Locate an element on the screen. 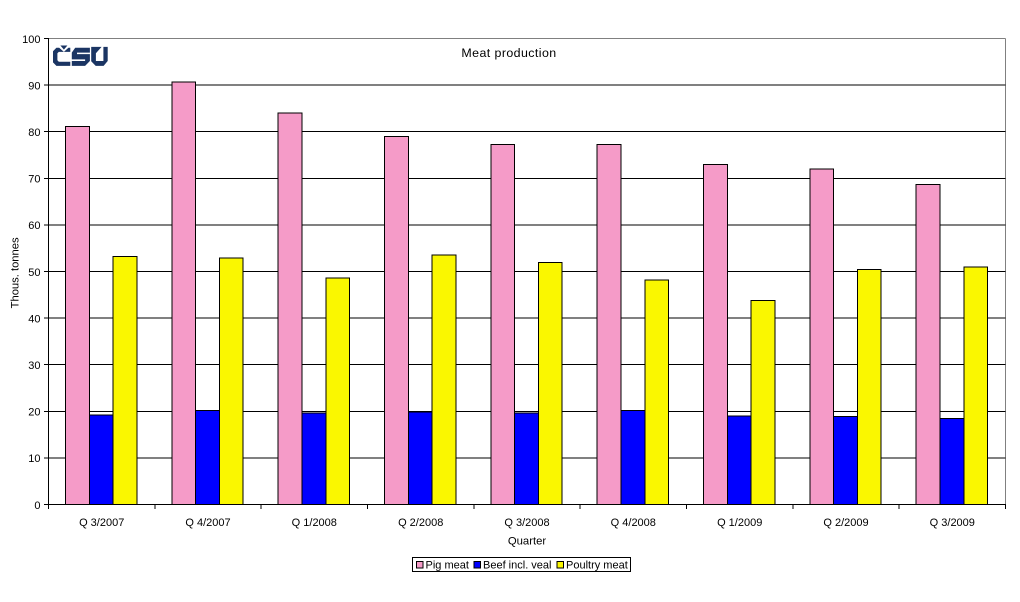 Image resolution: width=1020 pixels, height=602 pixels. svg-text: Q 1/2008 is located at coordinates (314, 523).